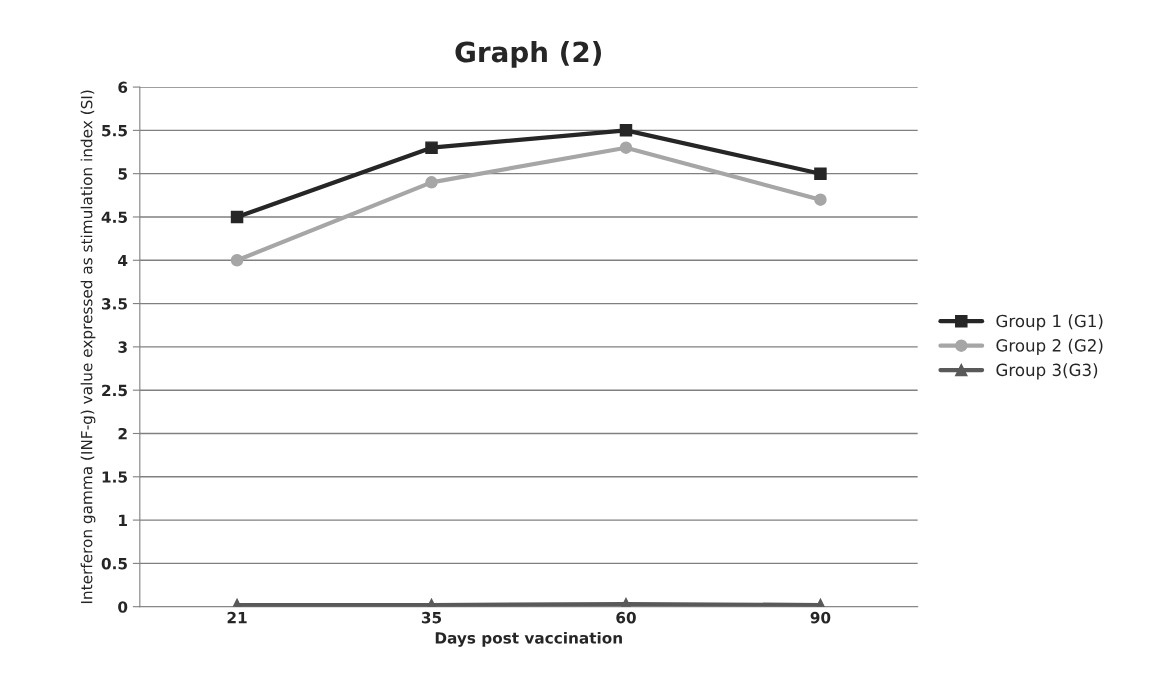  What do you see at coordinates (1049, 346) in the screenshot?
I see `legend-label: Group 2 (G2)` at bounding box center [1049, 346].